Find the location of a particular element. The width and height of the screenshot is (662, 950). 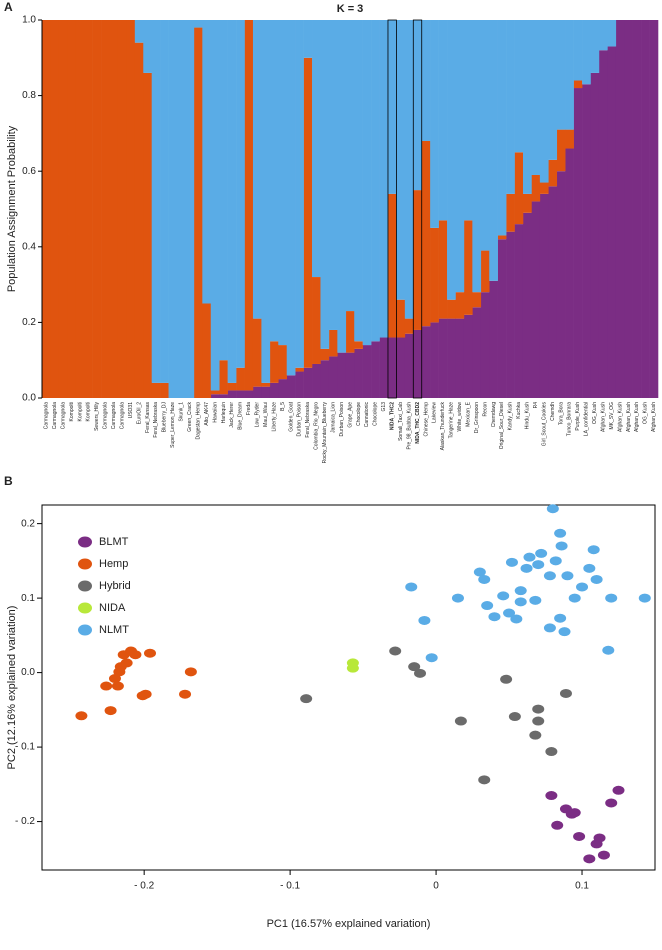

y-tick-label: 0.8 is located at coordinates (29, 95).